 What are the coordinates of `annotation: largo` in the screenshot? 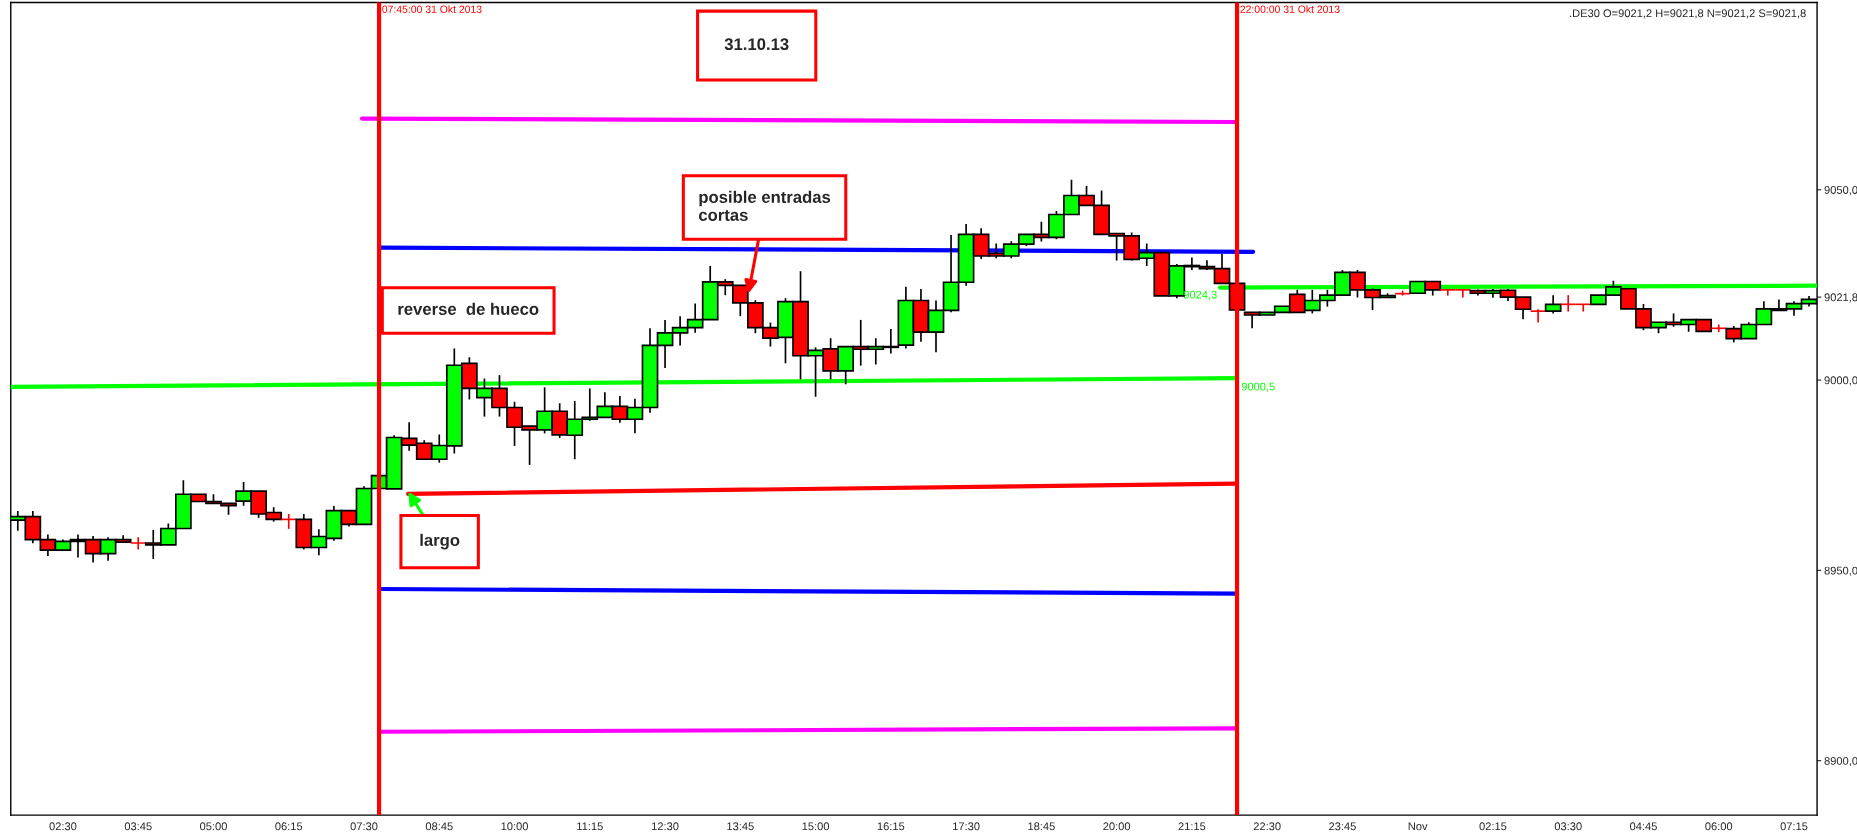 It's located at (440, 541).